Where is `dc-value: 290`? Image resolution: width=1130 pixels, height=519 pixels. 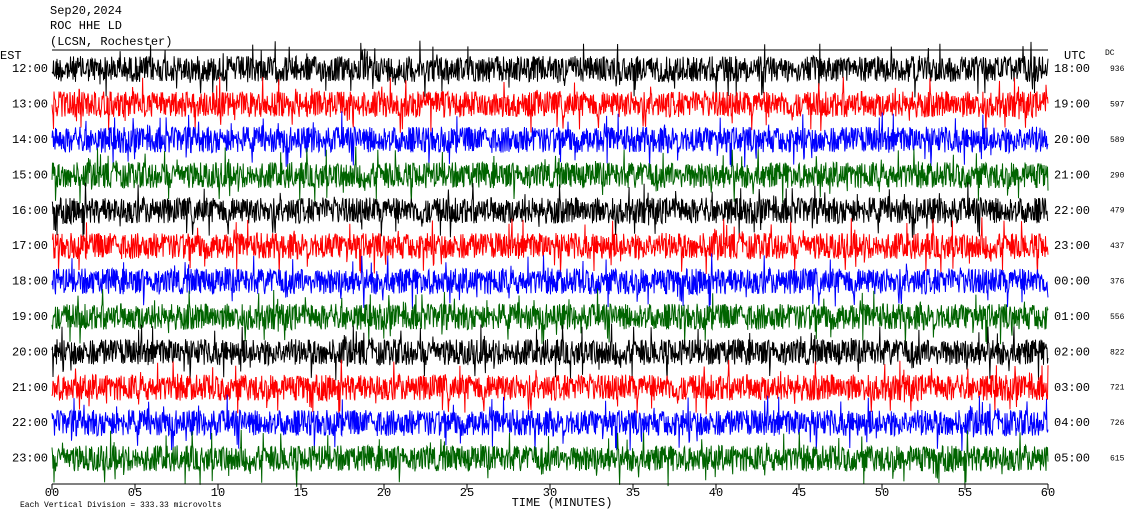
dc-value: 290 is located at coordinates (1117, 175).